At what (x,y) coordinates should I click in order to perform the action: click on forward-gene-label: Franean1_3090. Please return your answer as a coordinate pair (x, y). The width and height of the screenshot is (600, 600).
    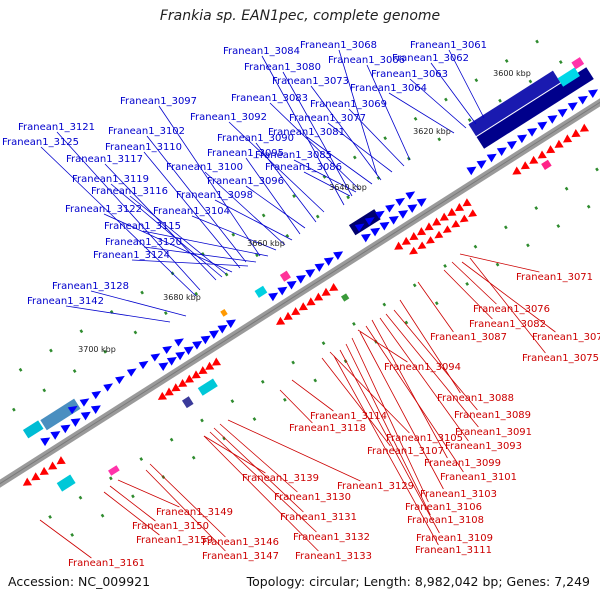
    Looking at the image, I should click on (255, 138).